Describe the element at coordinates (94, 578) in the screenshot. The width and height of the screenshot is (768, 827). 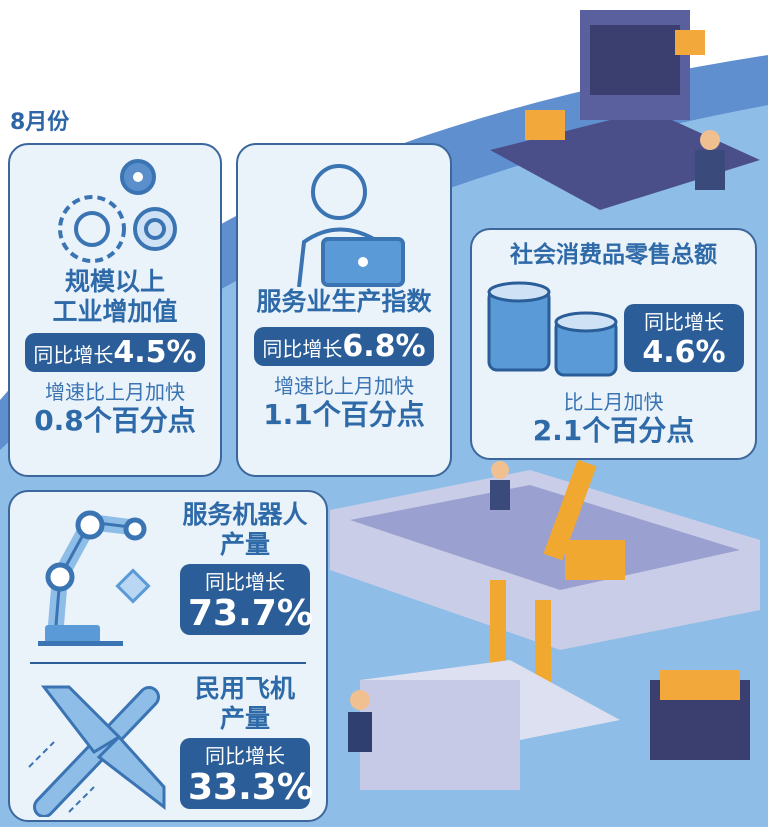
I see `robot-arm-icon` at that location.